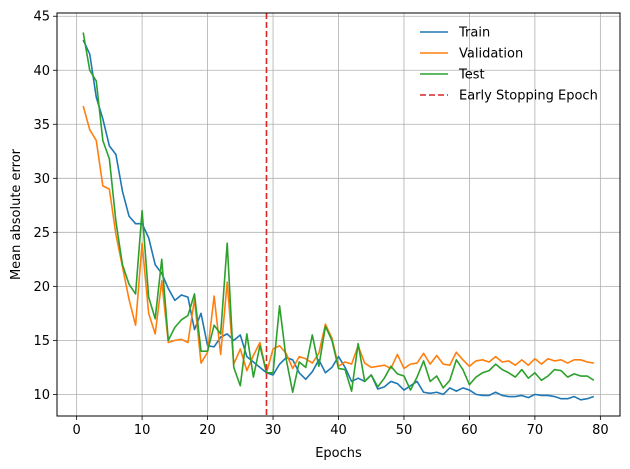 The height and width of the screenshot is (469, 630). What do you see at coordinates (528, 96) in the screenshot?
I see `legend-label: Early Stopping Epoch` at bounding box center [528, 96].